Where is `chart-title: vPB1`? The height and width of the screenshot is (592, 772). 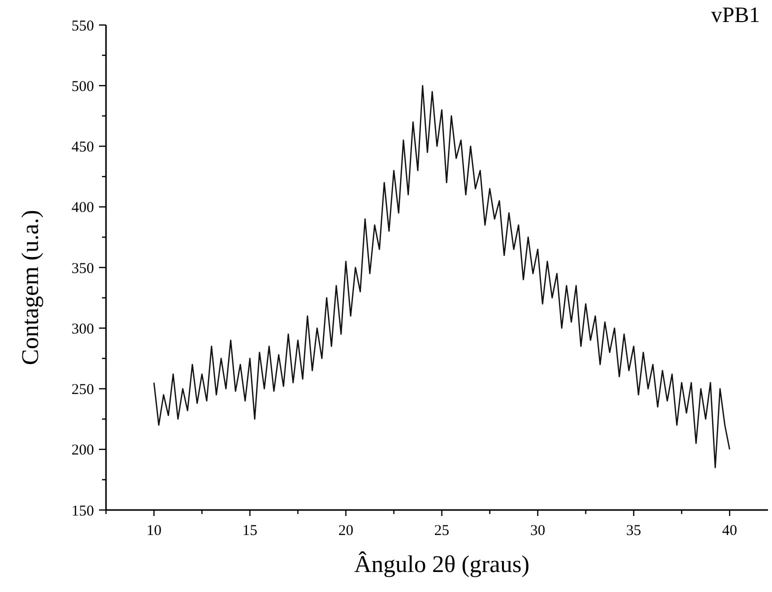 chart-title: vPB1 is located at coordinates (735, 14).